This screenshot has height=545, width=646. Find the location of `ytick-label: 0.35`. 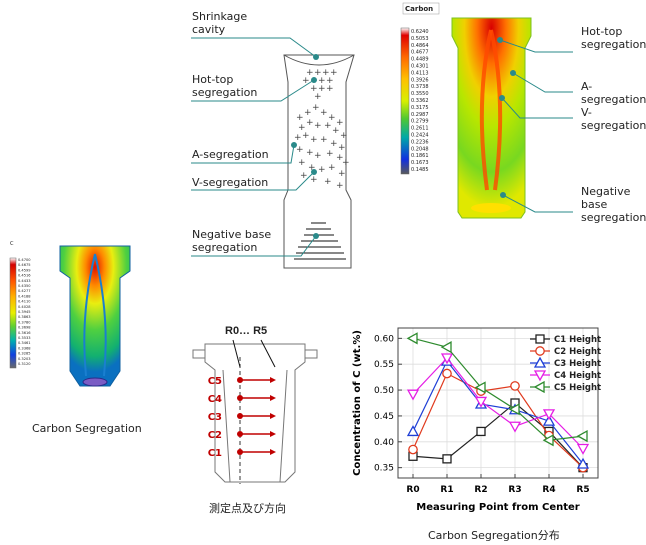

ytick-label: 0.35 is located at coordinates (384, 469).